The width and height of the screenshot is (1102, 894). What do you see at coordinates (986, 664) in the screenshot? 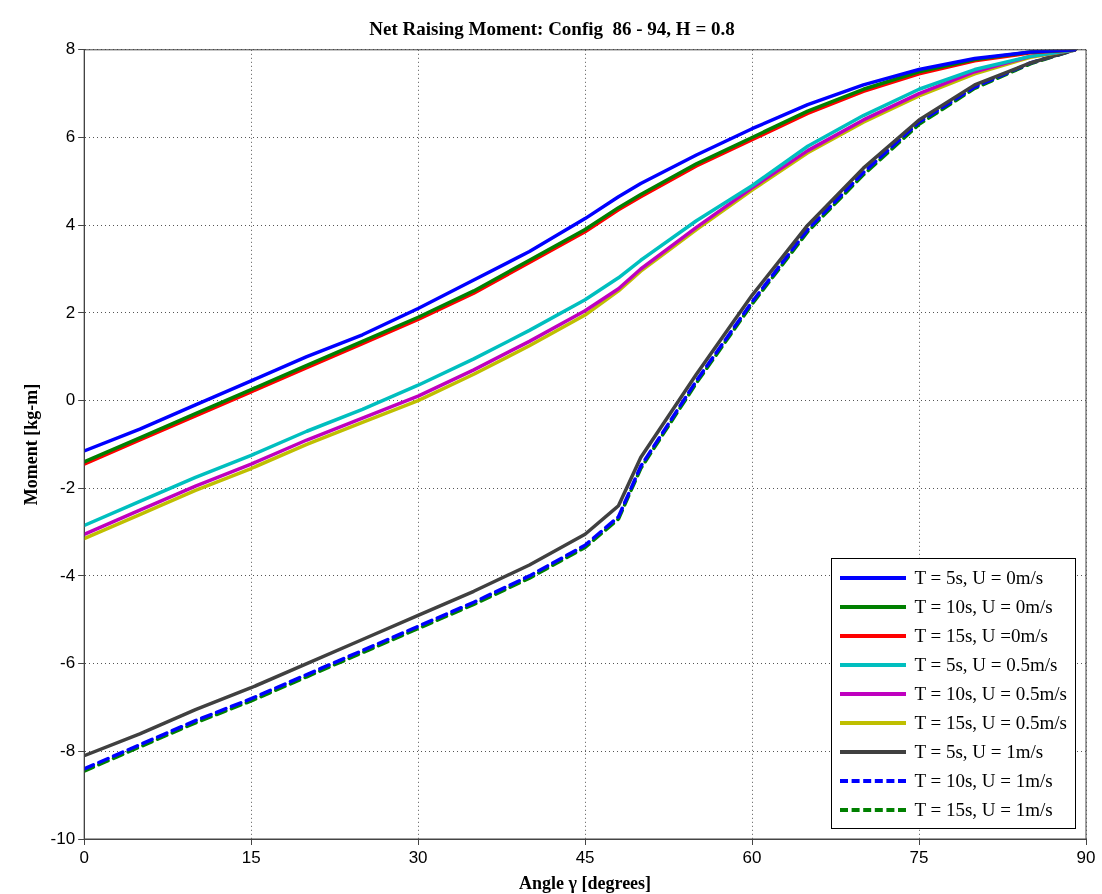
I see `legend-label: T = 5s, U = 0.5m/s` at bounding box center [986, 664].